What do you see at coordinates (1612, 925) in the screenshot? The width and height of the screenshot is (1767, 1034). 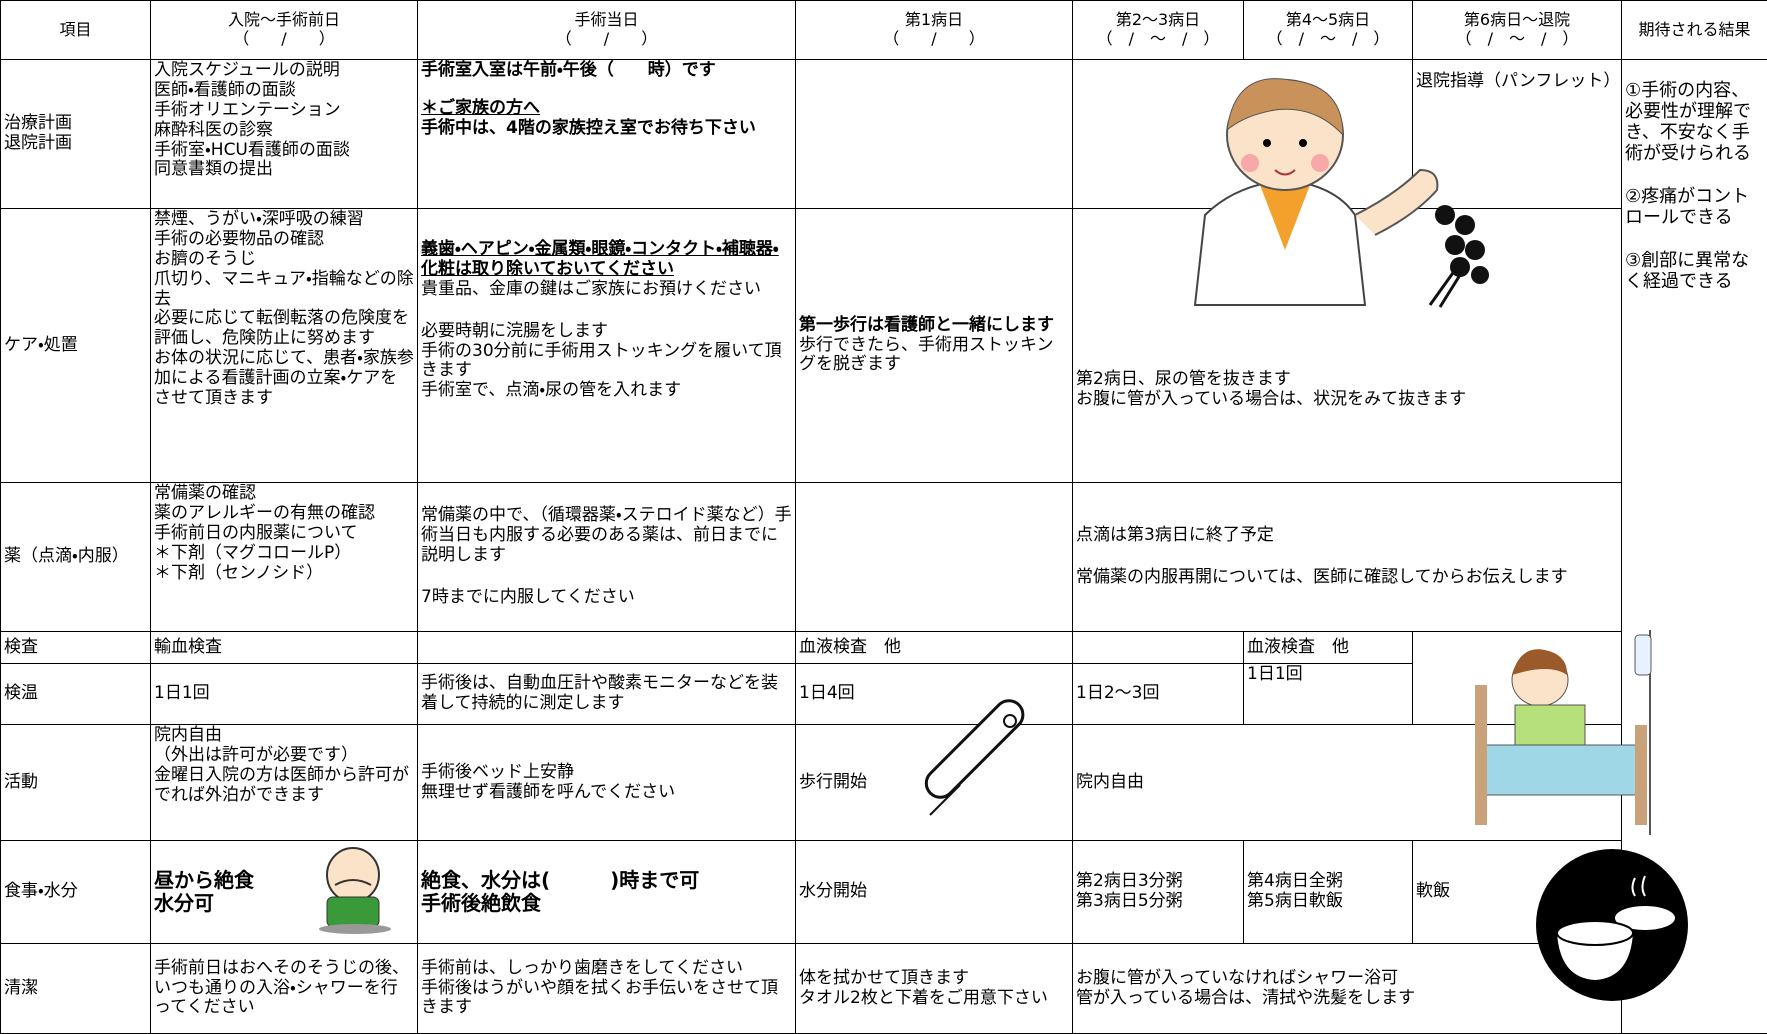 I see `meal-illustration` at bounding box center [1612, 925].